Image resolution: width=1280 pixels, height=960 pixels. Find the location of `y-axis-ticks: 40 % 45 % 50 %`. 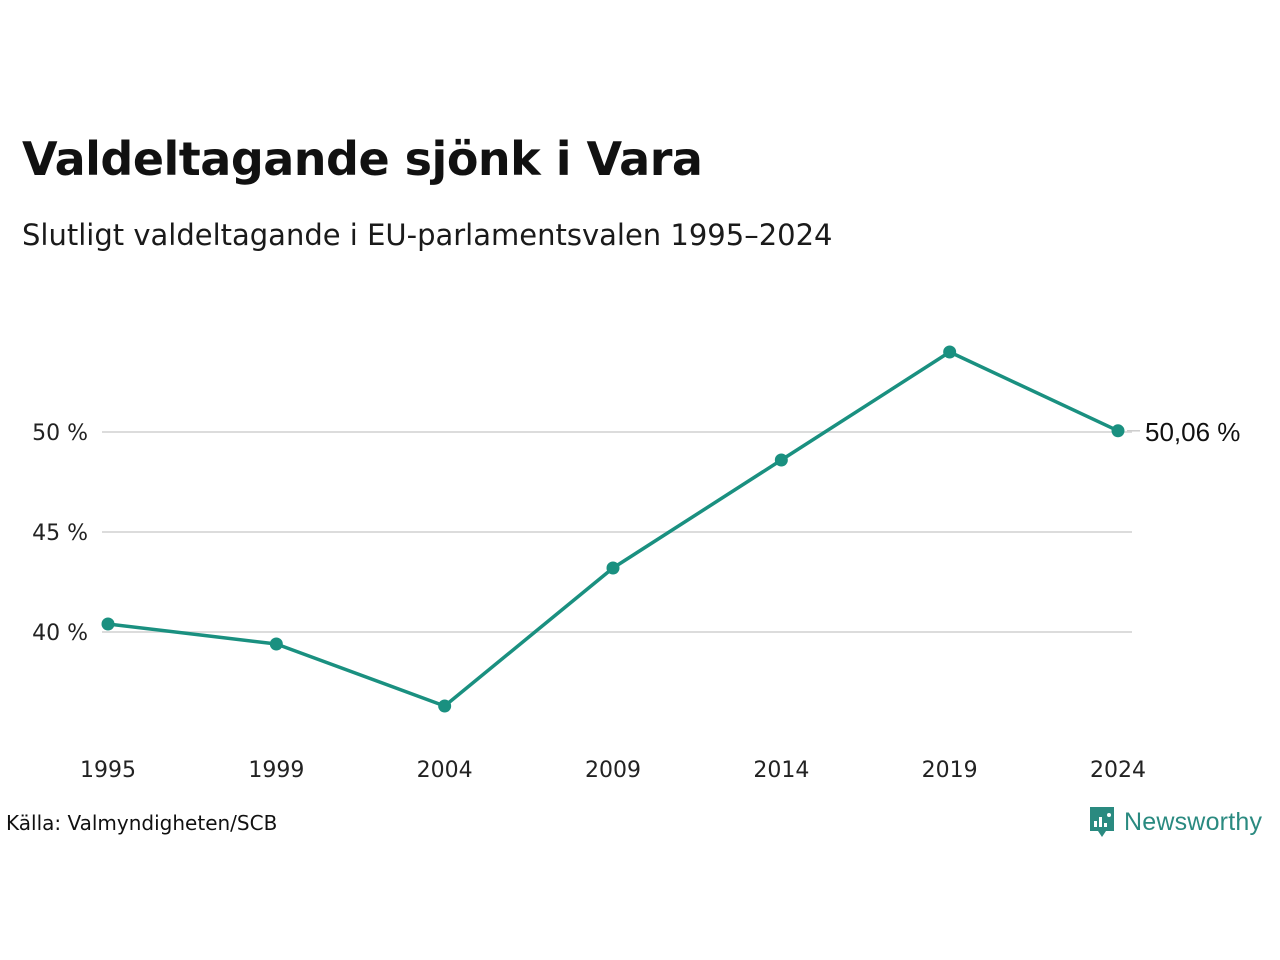

y-axis-ticks: 40 % 45 % 50 % is located at coordinates (60, 533).